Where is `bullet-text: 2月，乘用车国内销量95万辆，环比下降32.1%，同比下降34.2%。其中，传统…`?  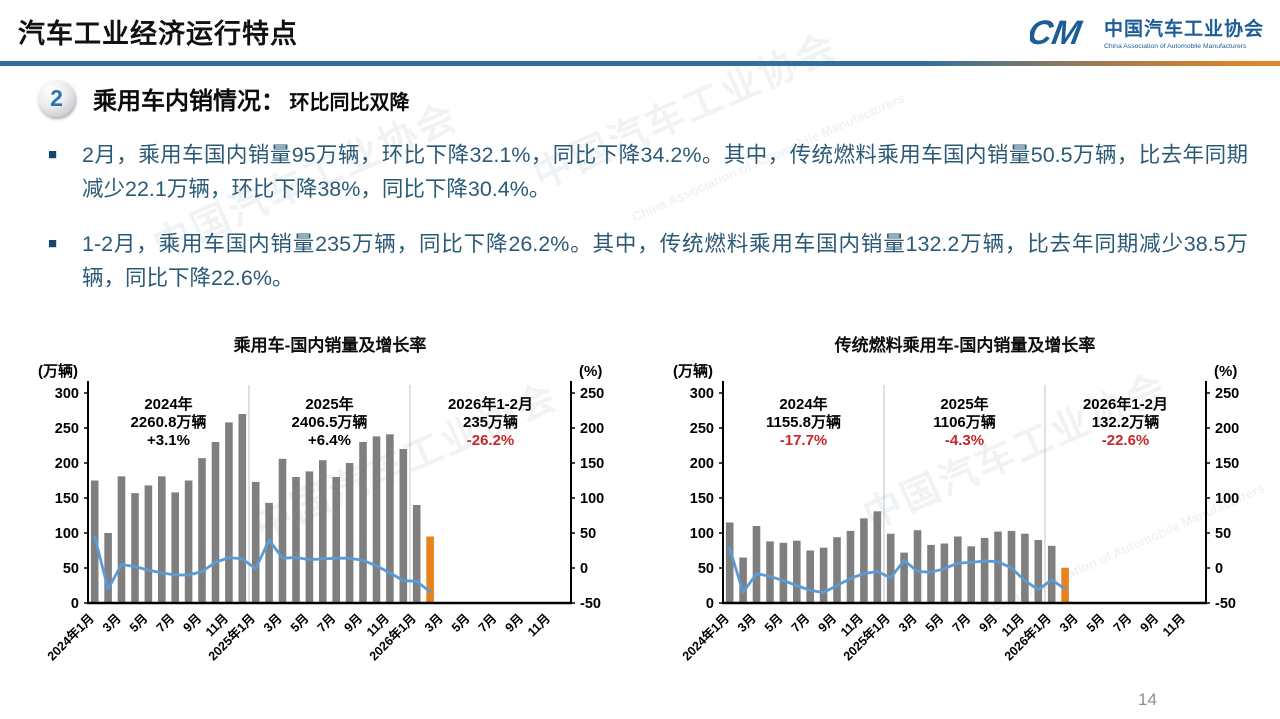
bullet-text: 2月，乘用车国内销量95万辆，环比下降32.1%，同比下降34.2%。其中，传统… is located at coordinates (665, 172).